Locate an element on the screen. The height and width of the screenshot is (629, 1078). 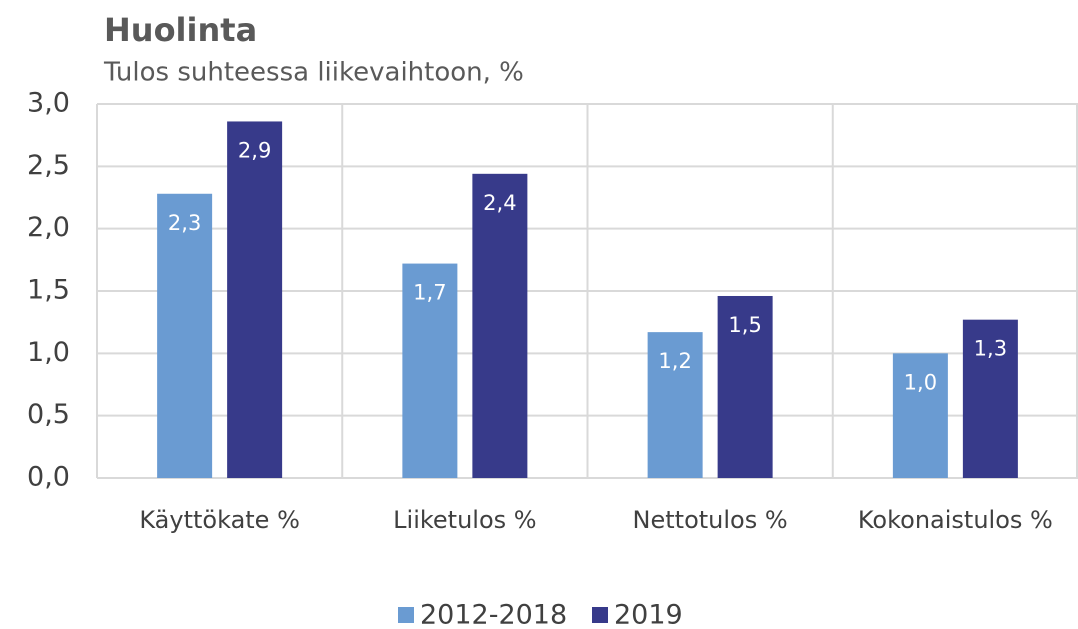
x-tick-label: Kokonaistulos % is located at coordinates (955, 520).